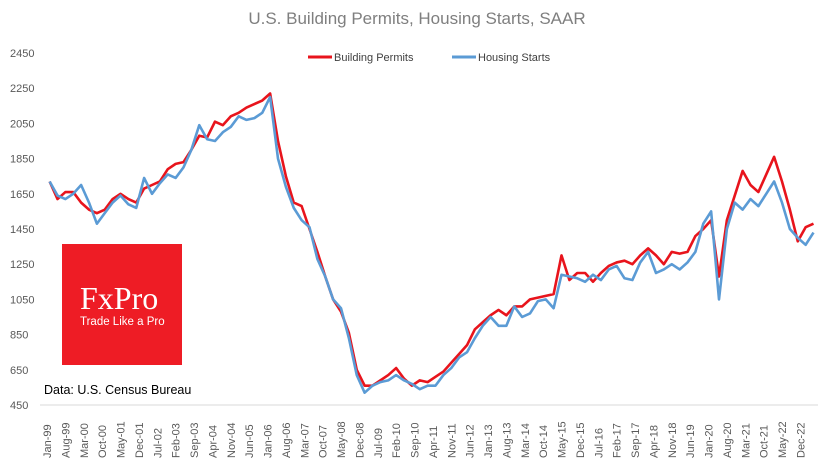  I want to click on x-tick-label: Feb-03, so click(177, 440).